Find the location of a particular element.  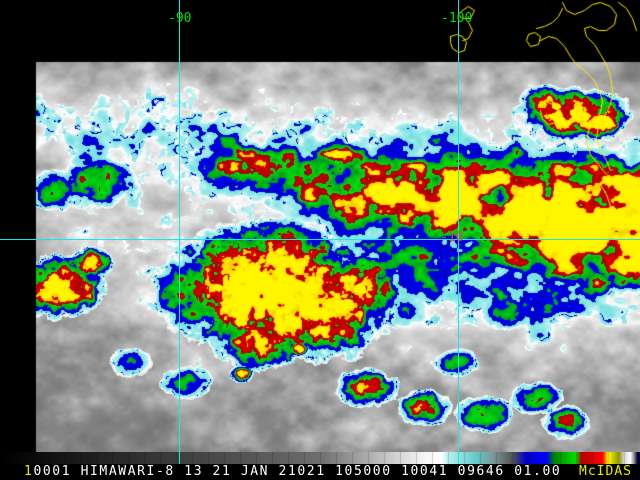

colorbar-gradient is located at coordinates (320, 458).